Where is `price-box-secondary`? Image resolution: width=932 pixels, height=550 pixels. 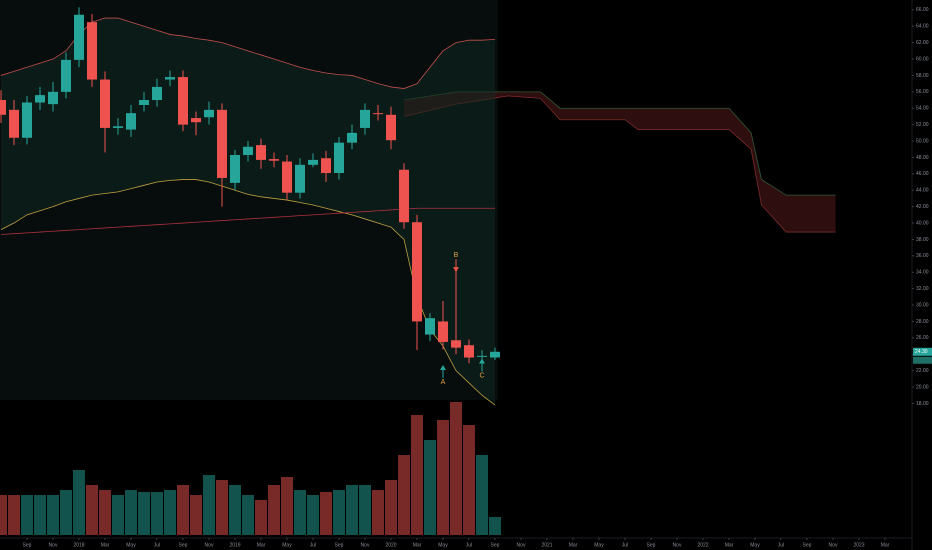
price-box-secondary is located at coordinates (922, 360).